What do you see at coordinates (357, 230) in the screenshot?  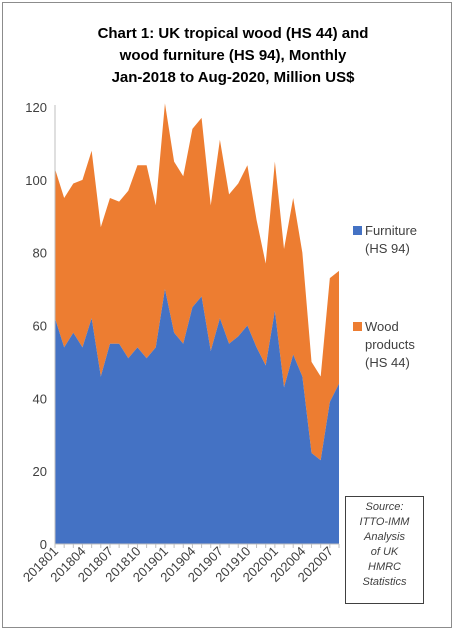 I see `legend-furniture-swatch` at bounding box center [357, 230].